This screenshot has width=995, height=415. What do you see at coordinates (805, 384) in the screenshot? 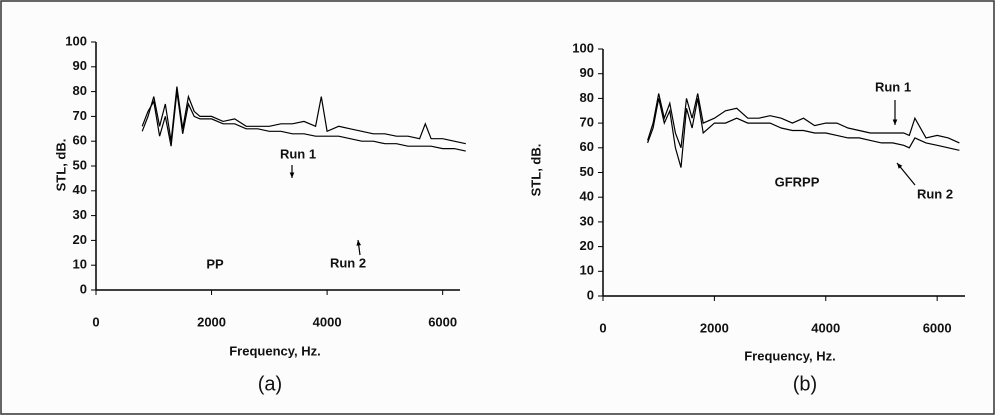
I see `caption: (b)` at bounding box center [805, 384].